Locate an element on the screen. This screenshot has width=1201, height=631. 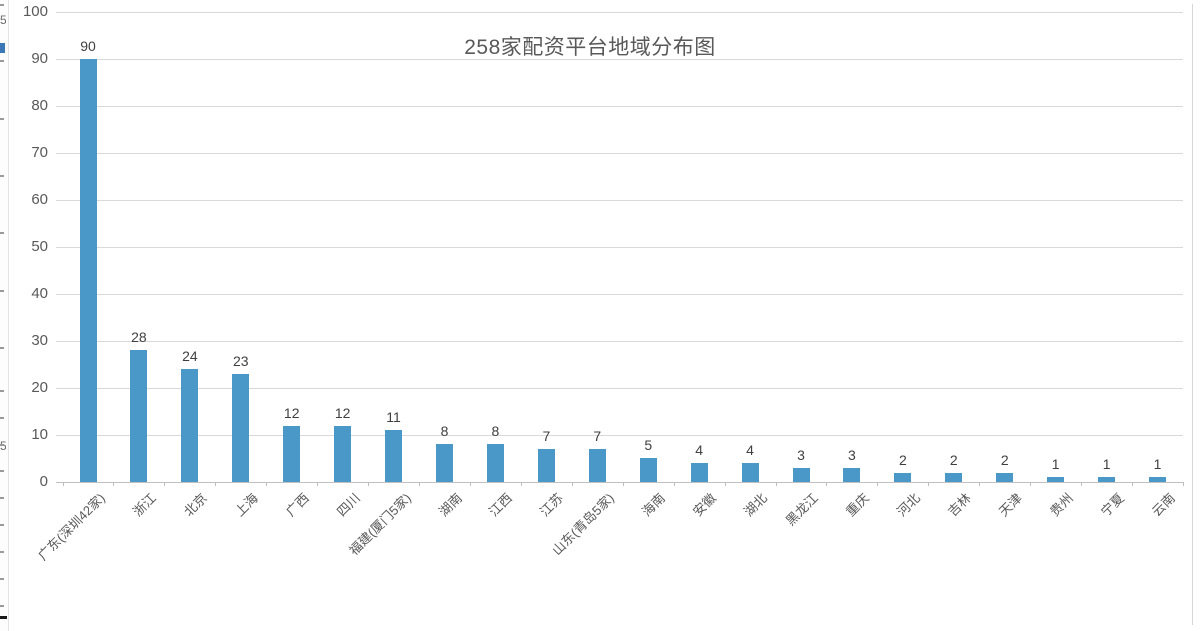
bar-value-label: 24 is located at coordinates (190, 356).